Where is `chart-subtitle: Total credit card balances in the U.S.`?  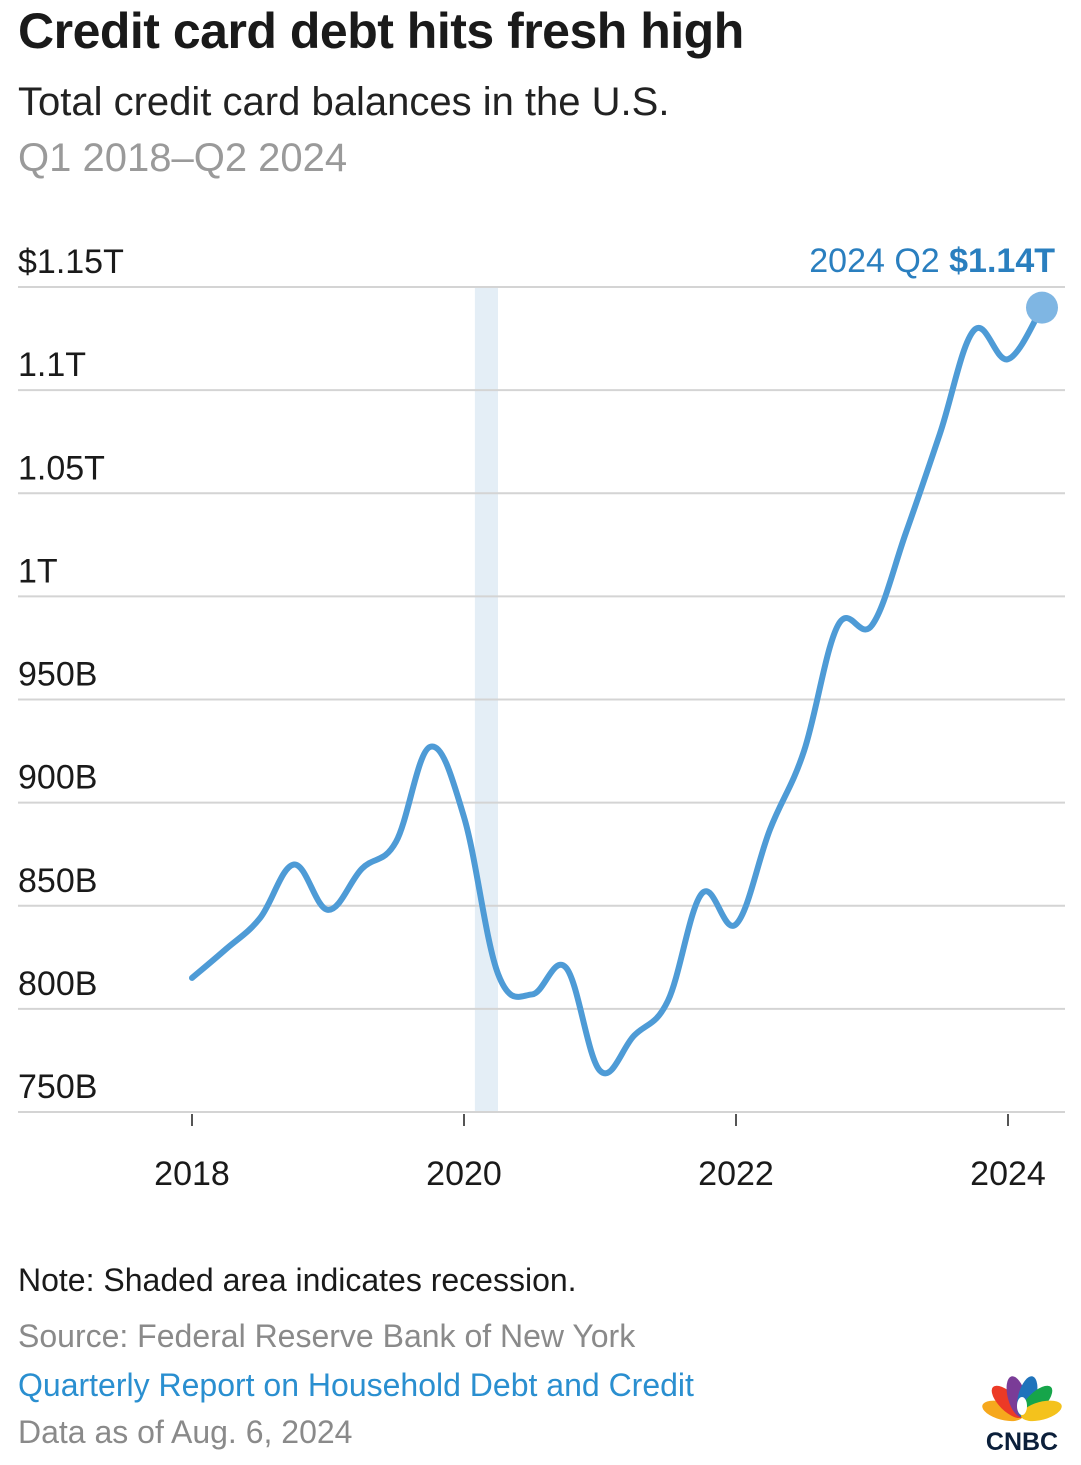 chart-subtitle: Total credit card balances in the U.S. is located at coordinates (344, 102).